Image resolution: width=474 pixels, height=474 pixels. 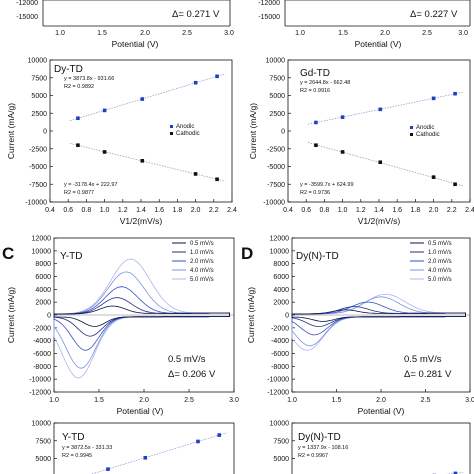 I want to click on x-tick-label: 2.5, so click(x=426, y=400).